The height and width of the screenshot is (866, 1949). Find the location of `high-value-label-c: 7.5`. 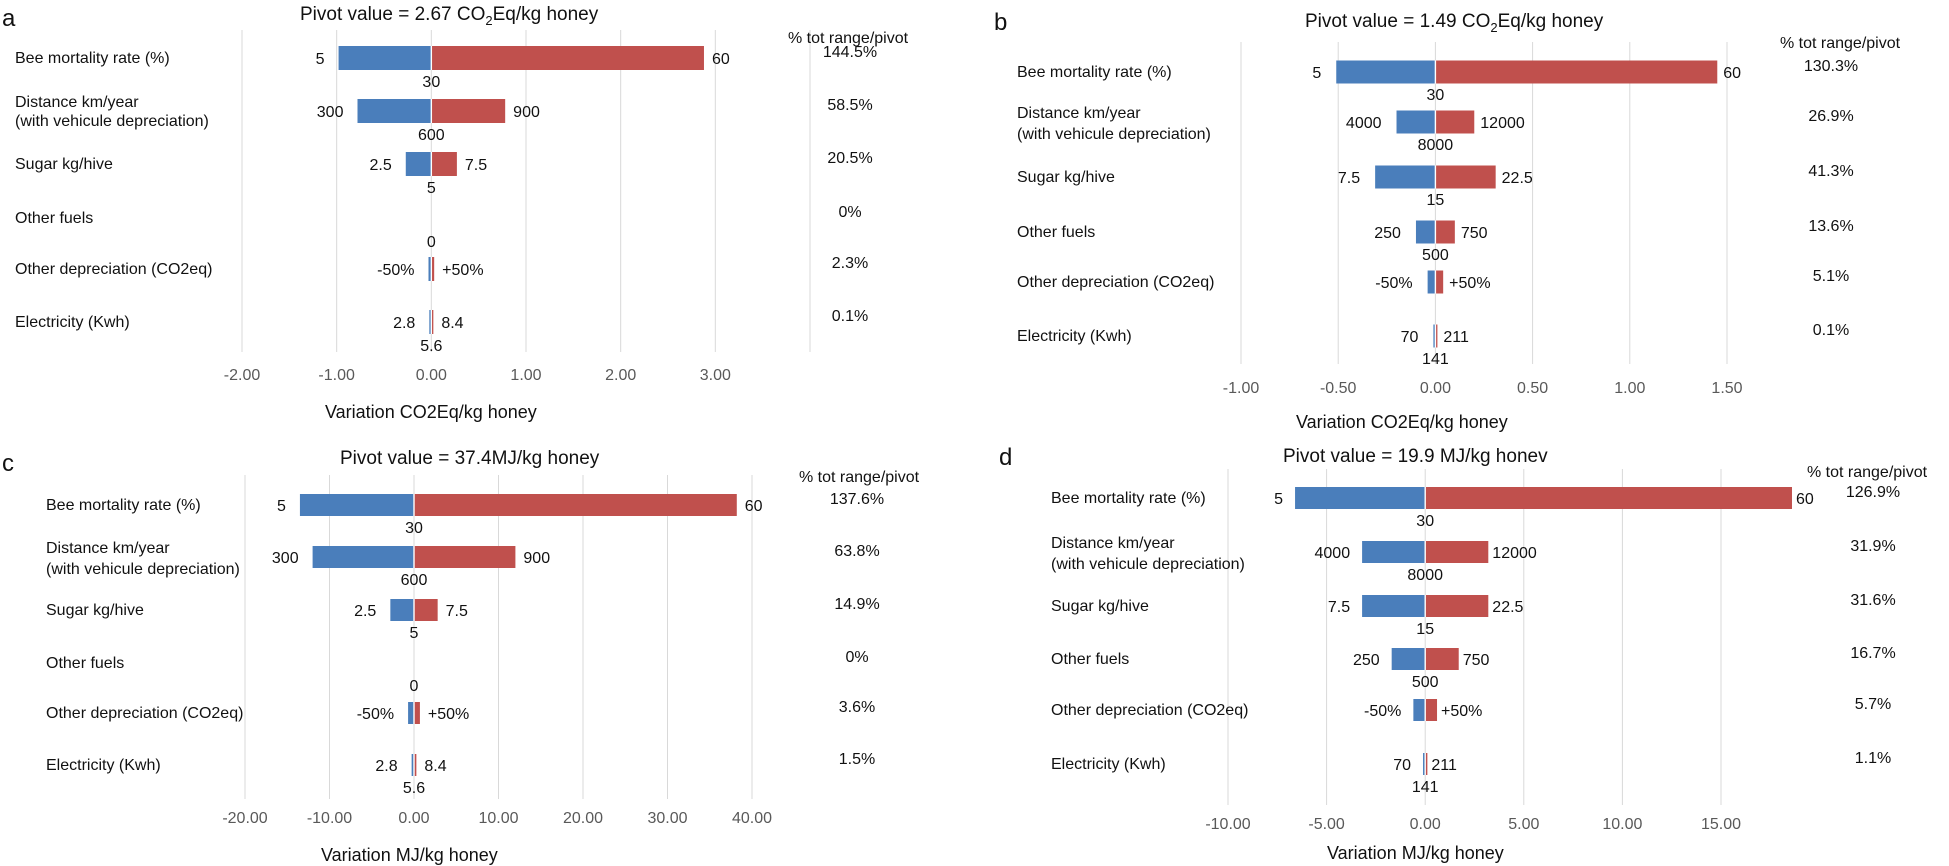

high-value-label-c: 7.5 is located at coordinates (457, 611).